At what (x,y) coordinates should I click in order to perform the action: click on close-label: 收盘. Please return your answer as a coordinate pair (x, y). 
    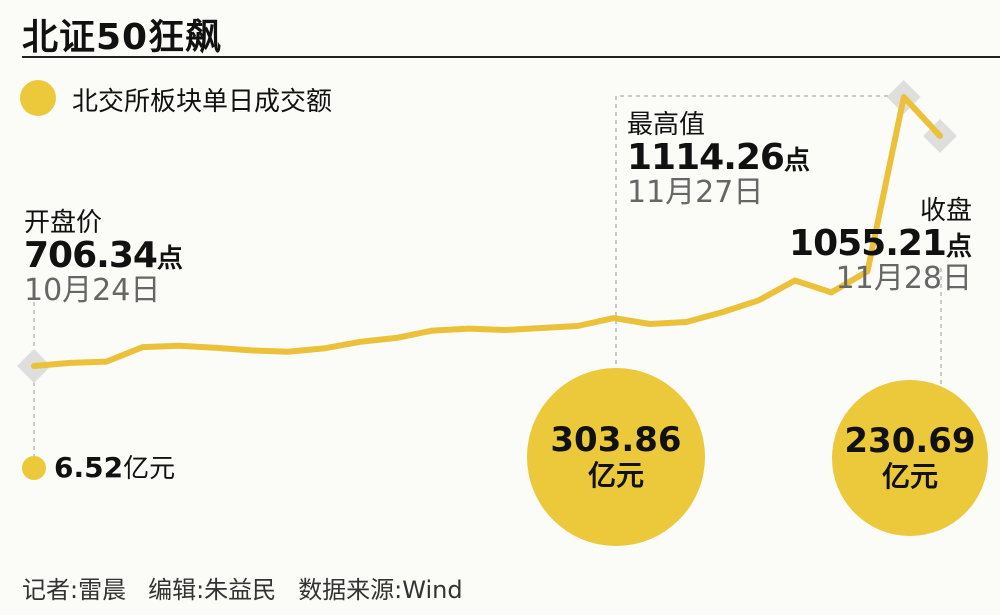
    Looking at the image, I should click on (945, 211).